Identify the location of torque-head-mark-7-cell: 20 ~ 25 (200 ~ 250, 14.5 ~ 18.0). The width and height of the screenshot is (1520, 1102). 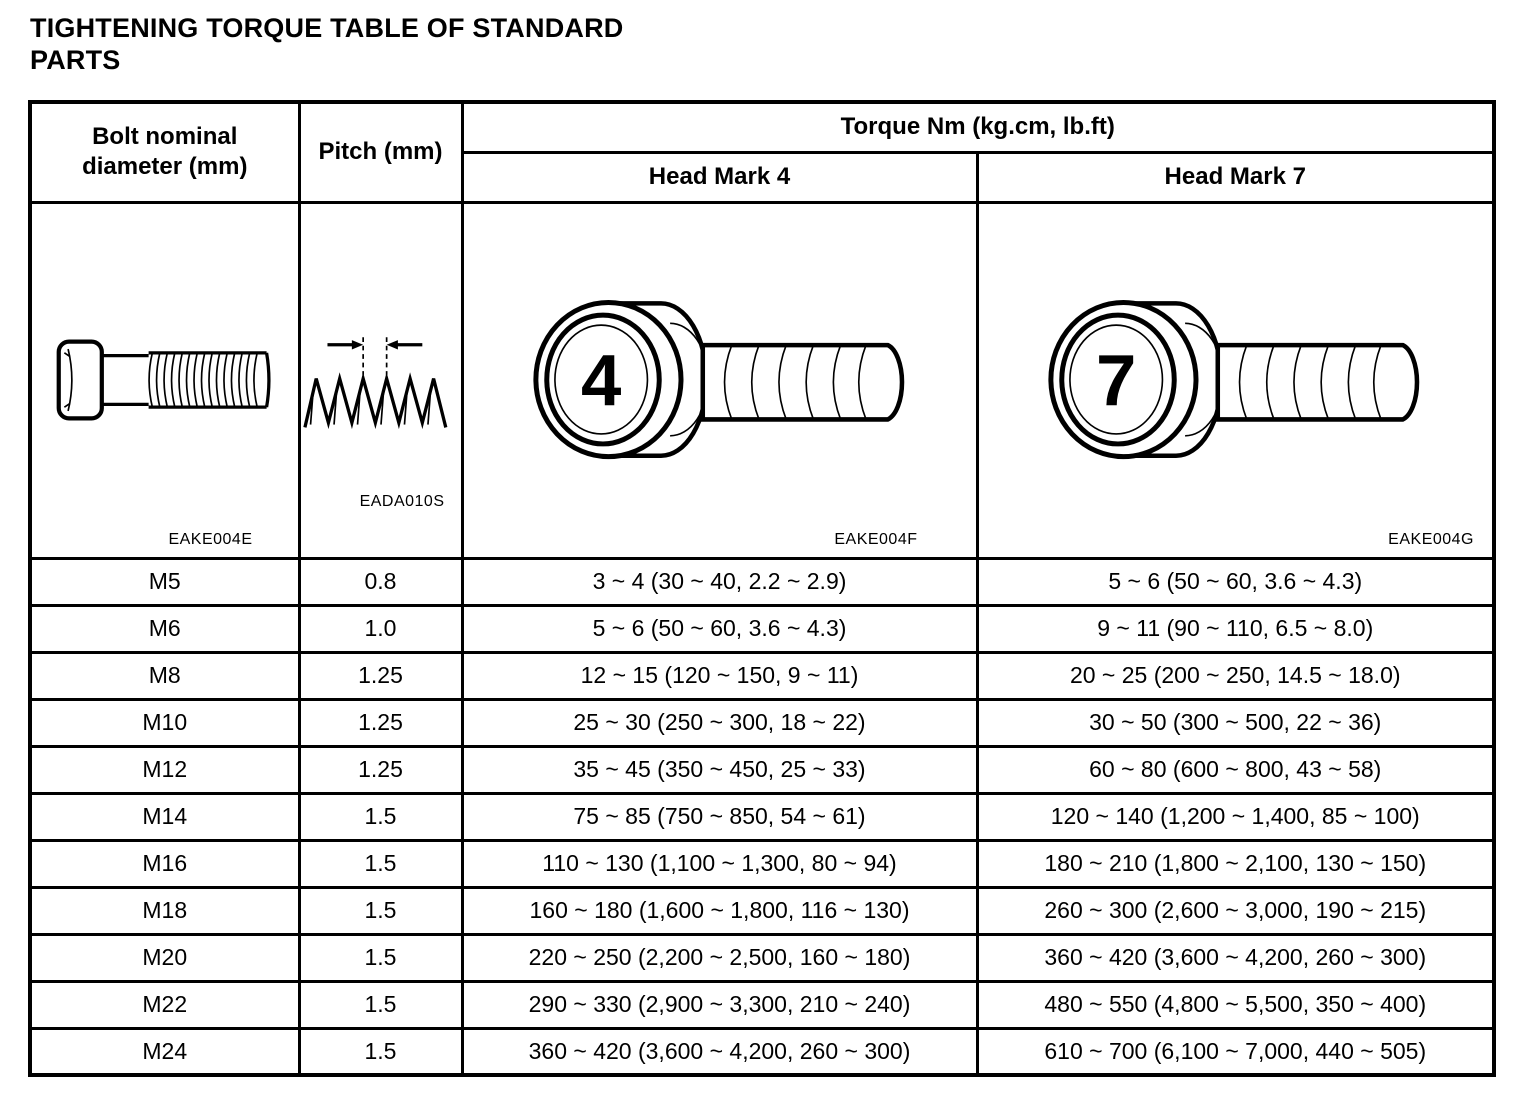
(1235, 675).